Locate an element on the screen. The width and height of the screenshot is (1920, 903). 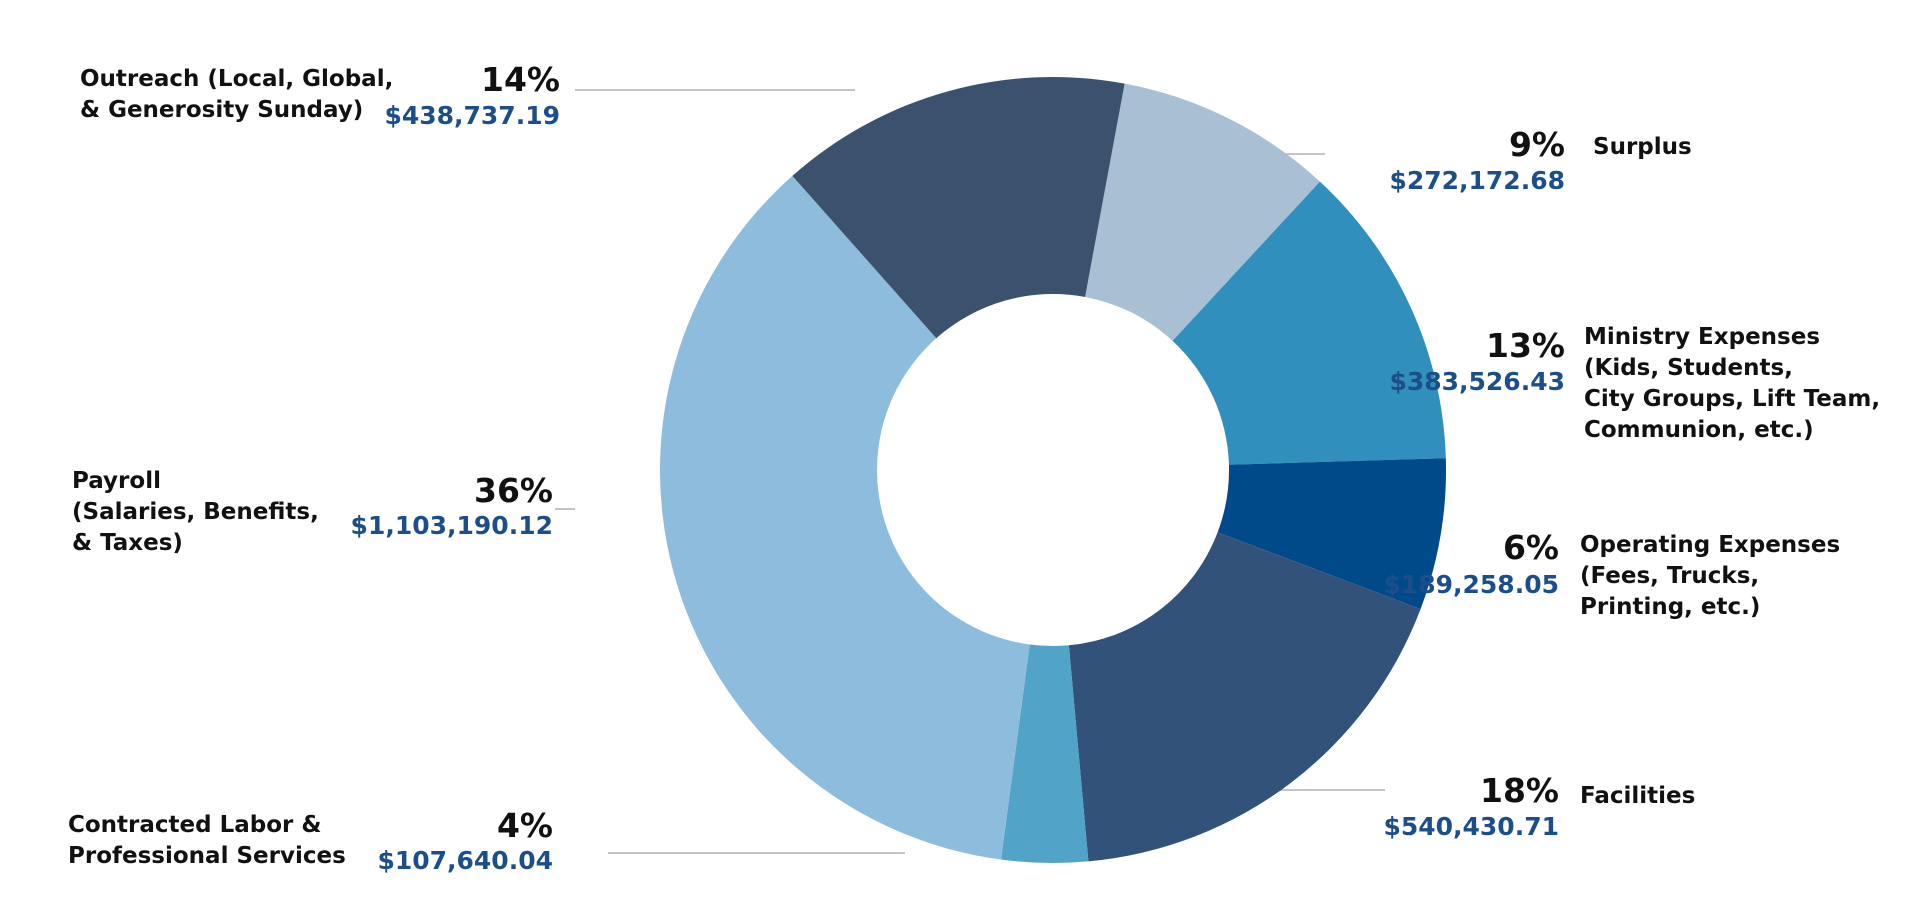
ministry-label-line-1: Ministry Expenses is located at coordinates (1702, 337).